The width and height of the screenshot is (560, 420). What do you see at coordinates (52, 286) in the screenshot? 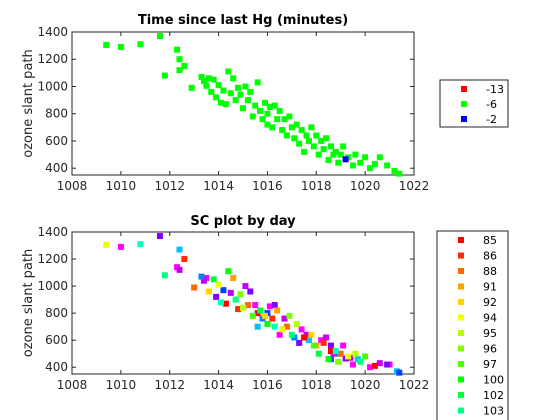
I see `y-tick-label: 1000` at bounding box center [52, 286].